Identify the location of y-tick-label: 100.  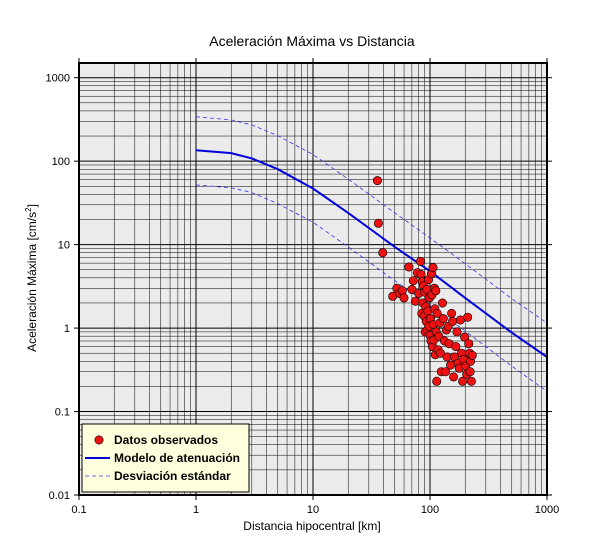
(61, 162).